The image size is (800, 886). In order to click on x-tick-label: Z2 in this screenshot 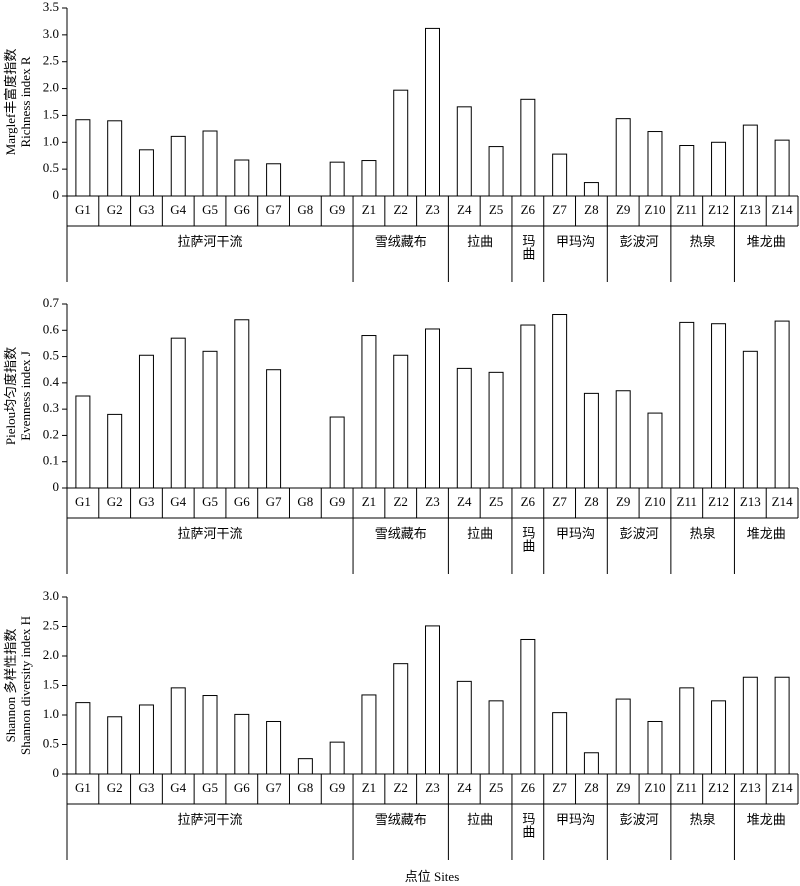, I will do `click(400, 787)`.